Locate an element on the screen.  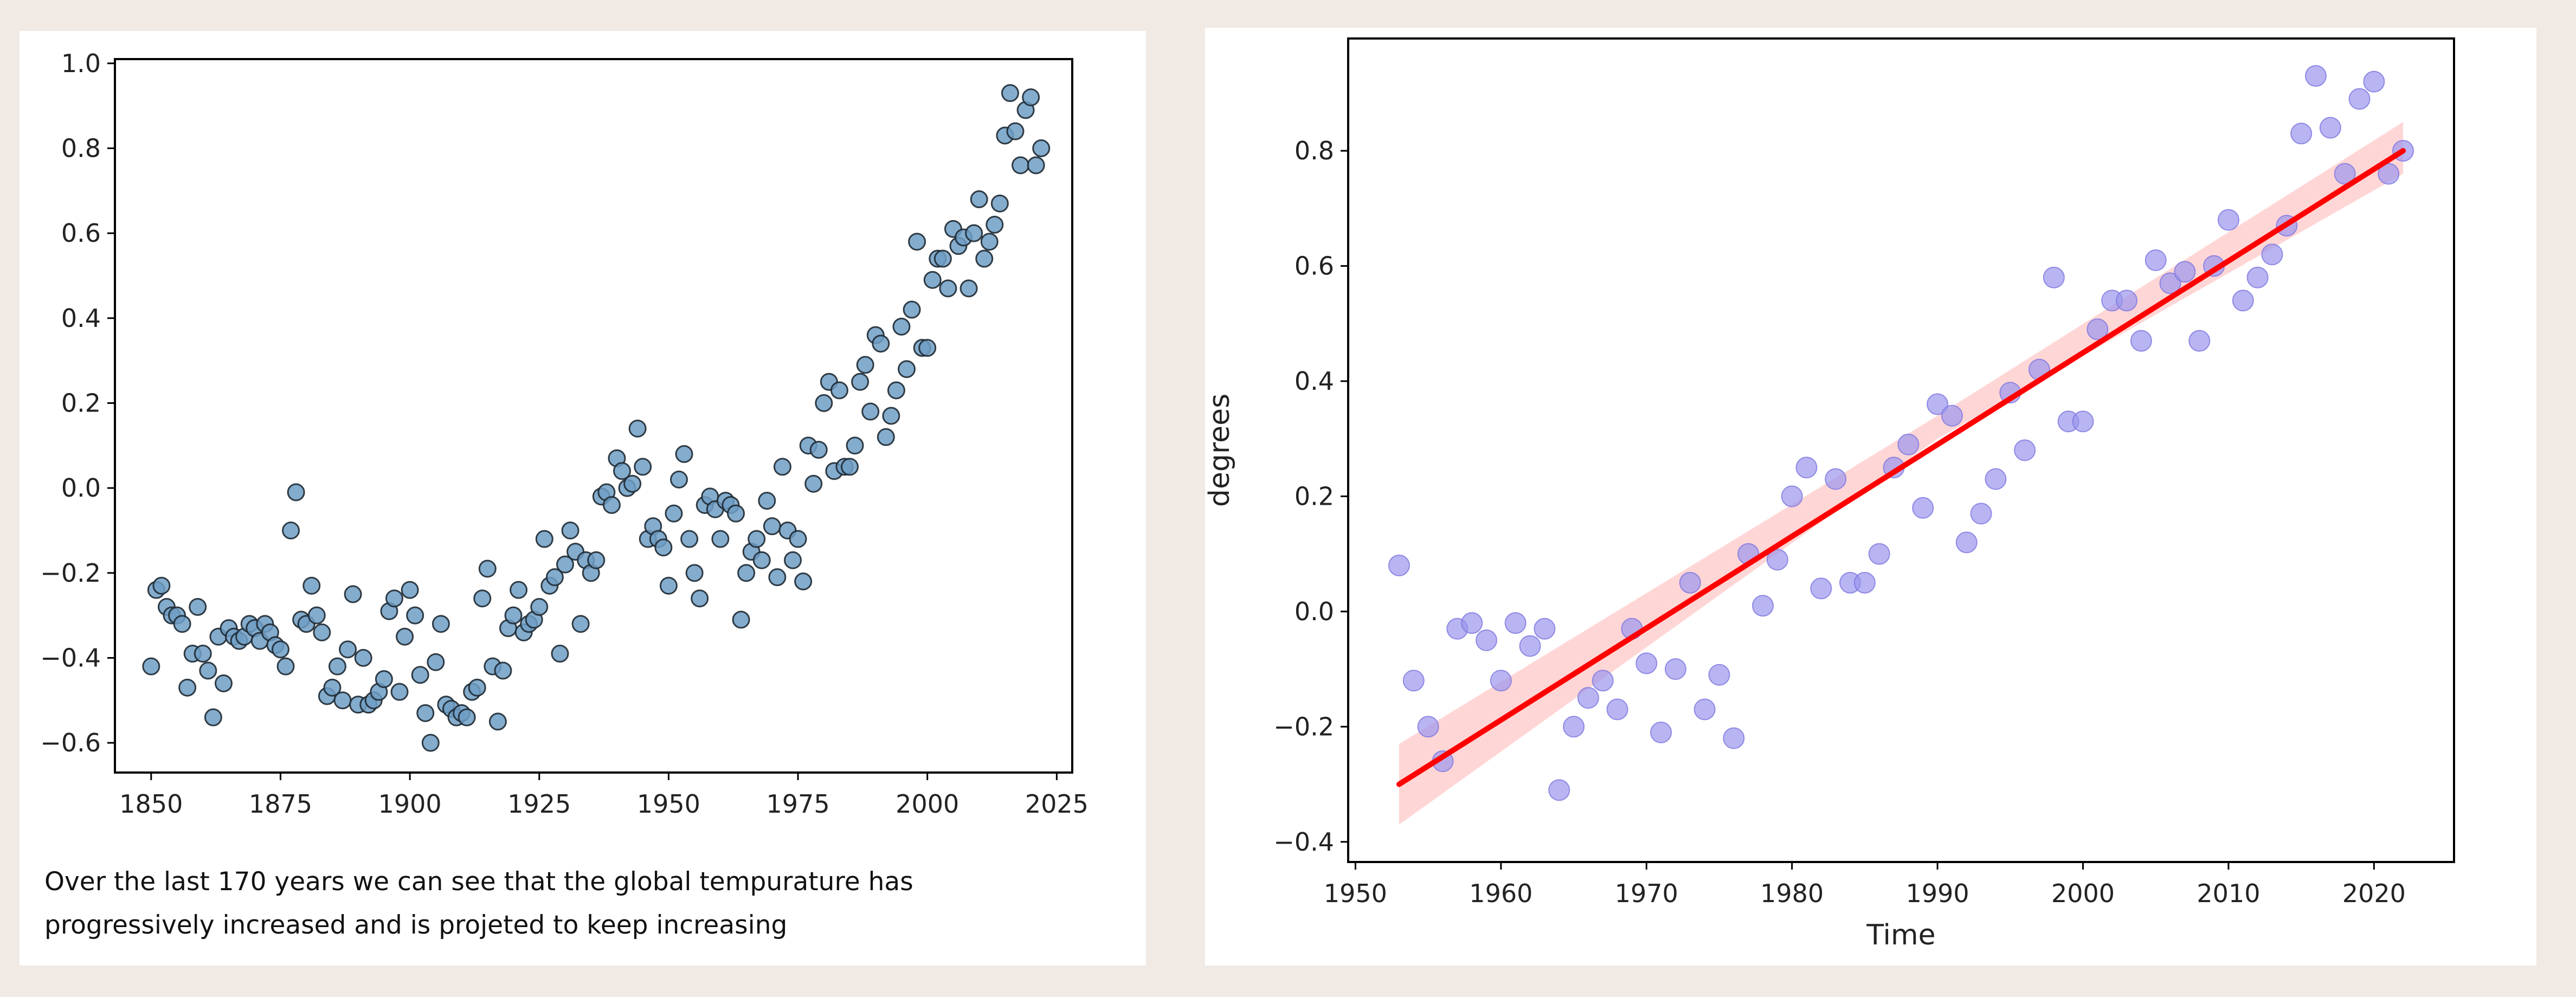
right-x-tick-label: 2000 is located at coordinates (2083, 893).